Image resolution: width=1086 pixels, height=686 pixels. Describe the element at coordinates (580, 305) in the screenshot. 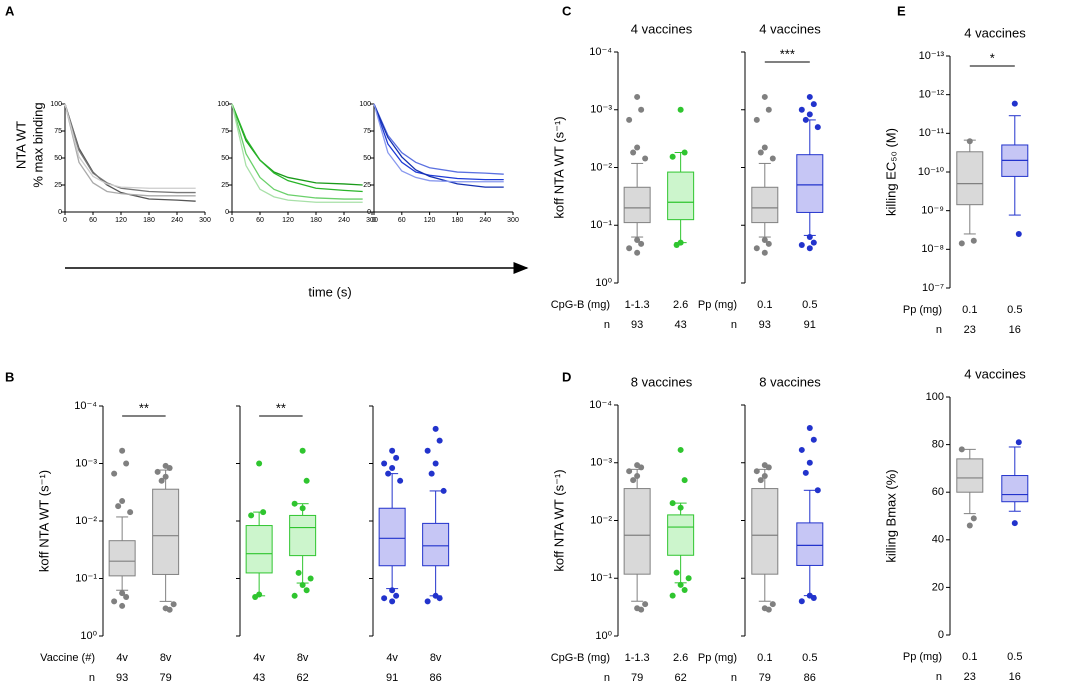

I see `row-label: CpG-B (mg)` at that location.